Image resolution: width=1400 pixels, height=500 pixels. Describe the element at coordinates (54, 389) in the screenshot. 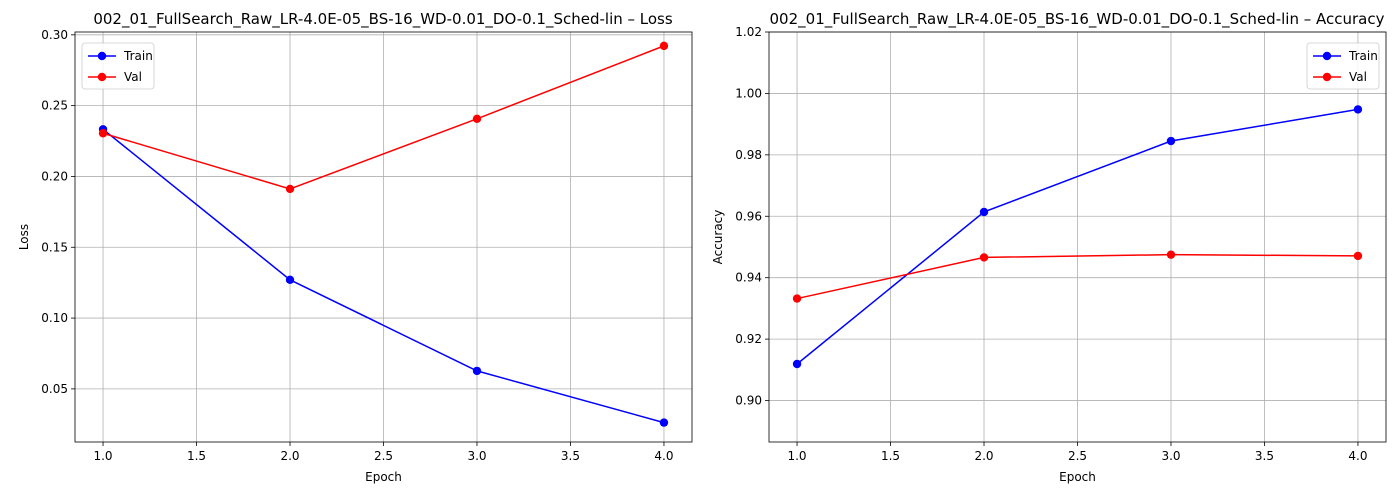

I see `y-tick-label: 0.05` at that location.